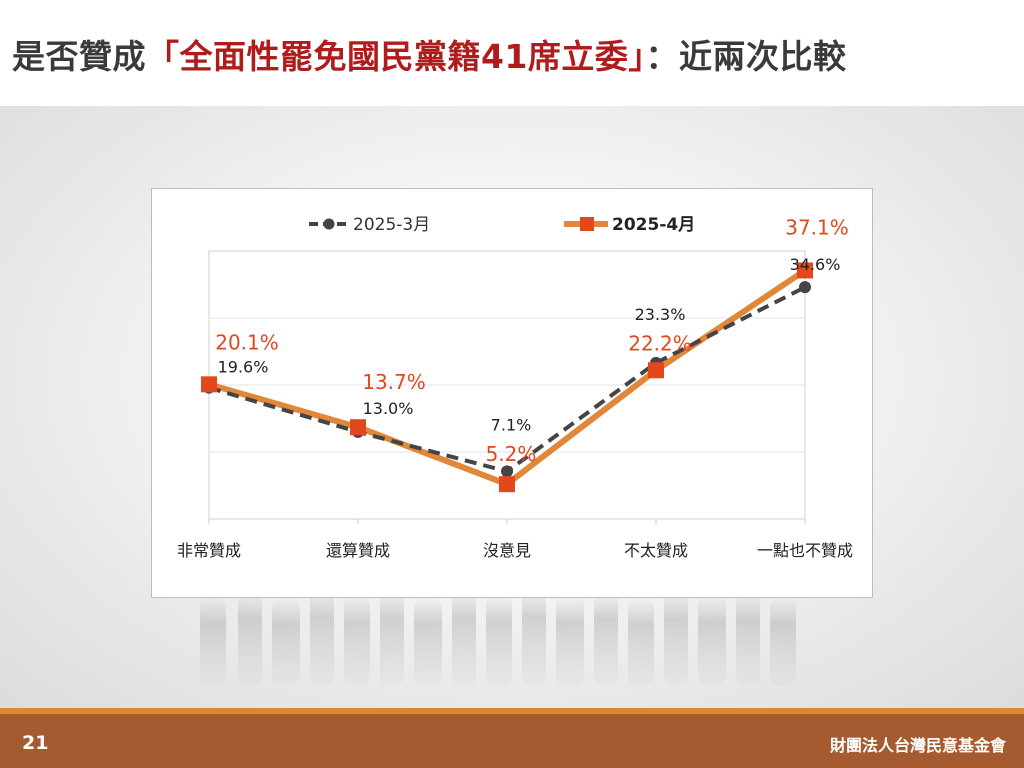 Image resolution: width=1024 pixels, height=768 pixels. I want to click on data-label-march: 34.6%, so click(815, 264).